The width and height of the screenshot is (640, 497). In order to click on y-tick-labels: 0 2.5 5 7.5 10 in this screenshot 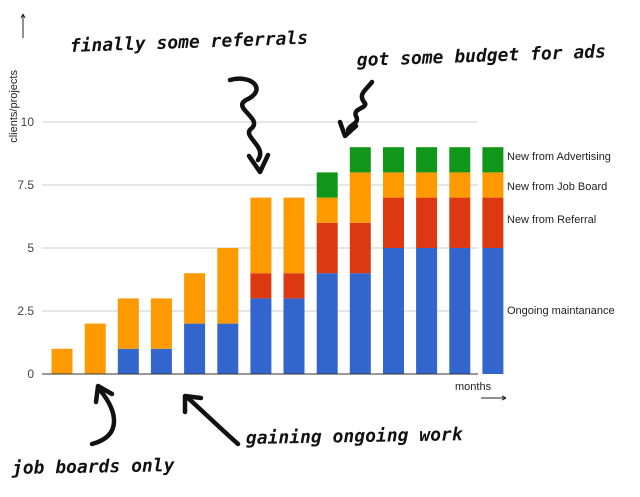, I will do `click(25, 248)`.